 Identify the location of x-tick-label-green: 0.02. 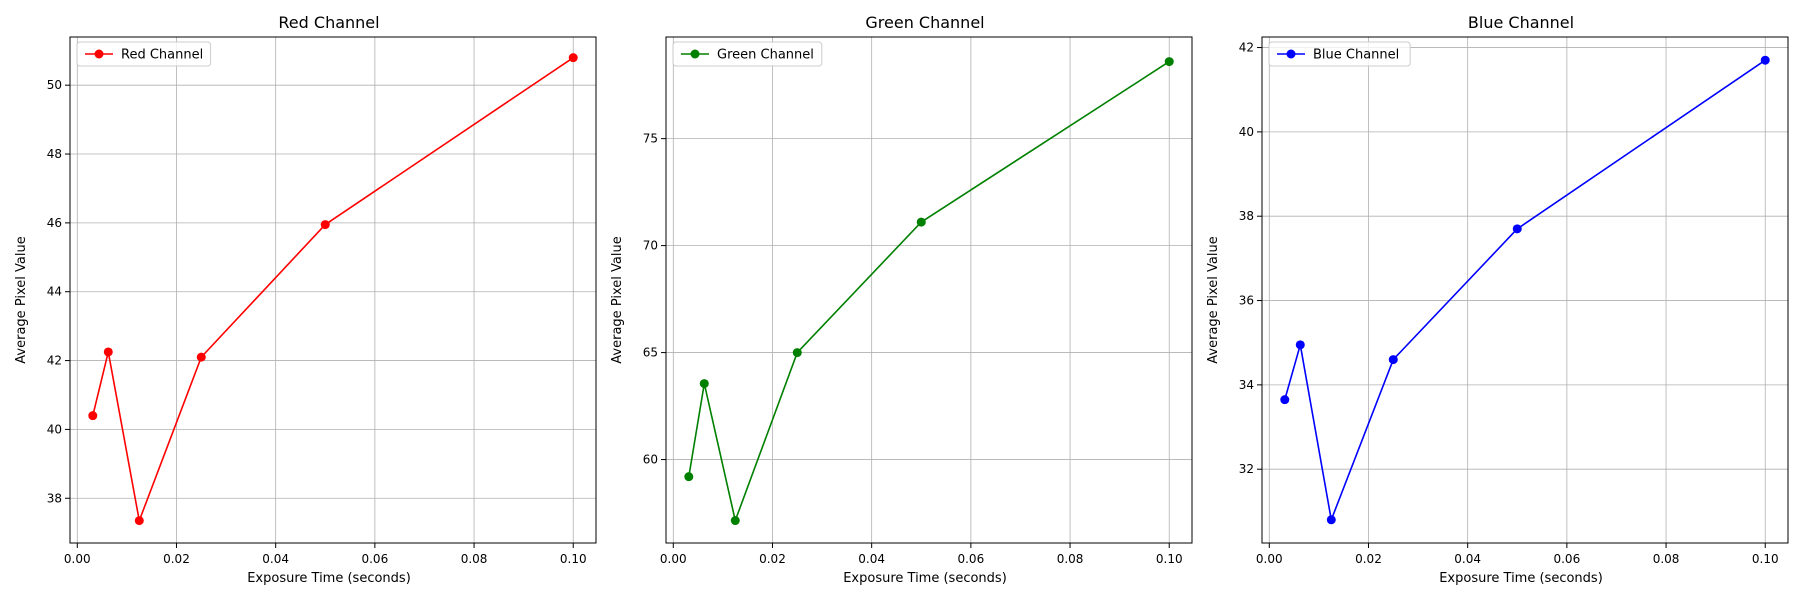
(772, 559).